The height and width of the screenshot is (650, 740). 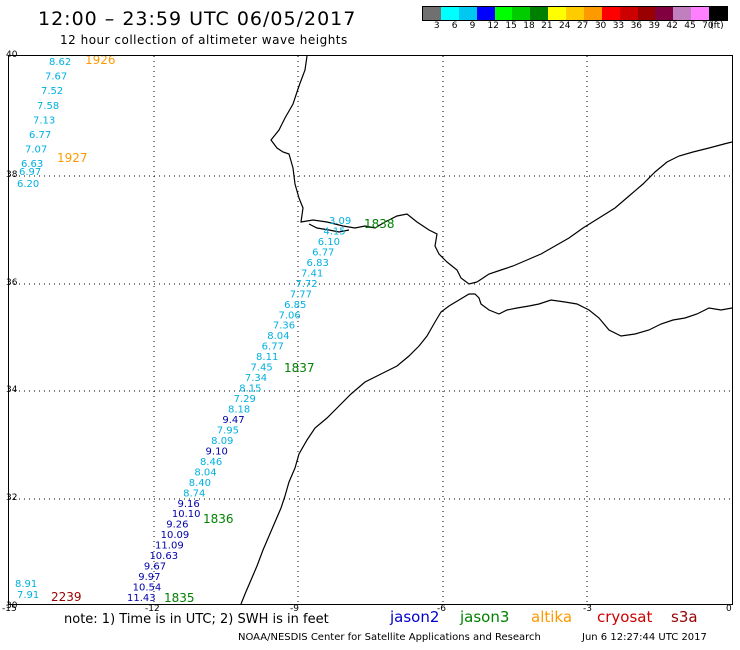 What do you see at coordinates (717, 26) in the screenshot?
I see `legend-label: (ft)` at bounding box center [717, 26].